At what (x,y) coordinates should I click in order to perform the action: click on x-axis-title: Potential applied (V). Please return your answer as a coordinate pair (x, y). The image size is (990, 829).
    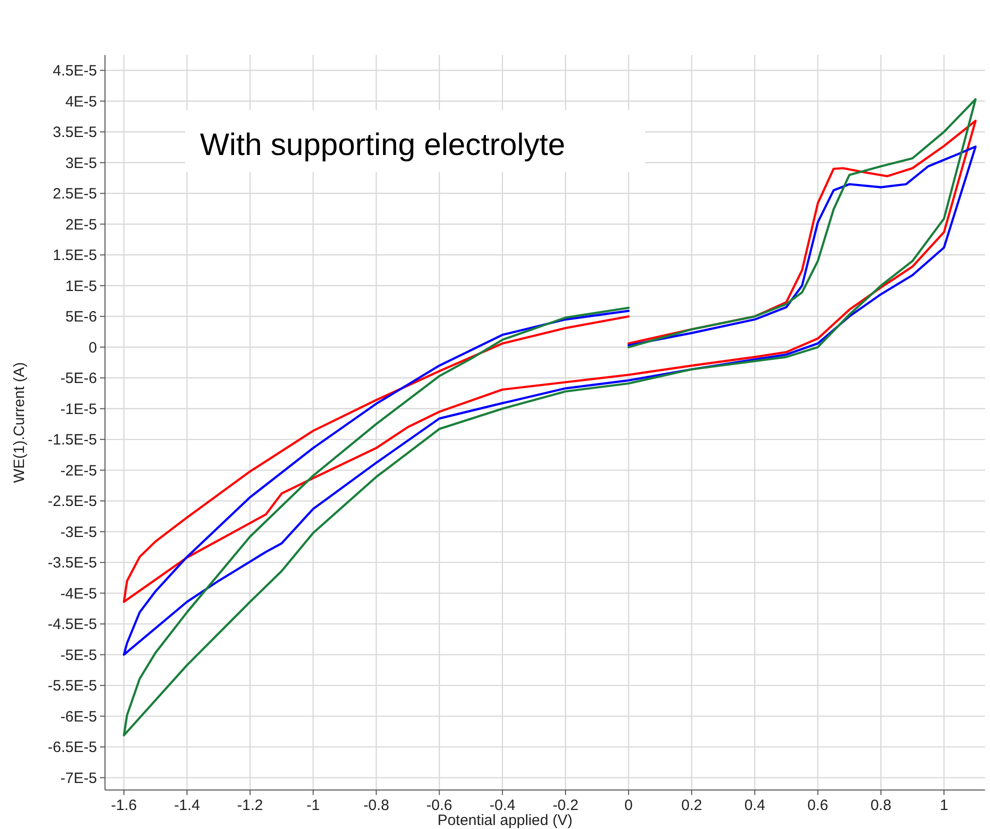
    Looking at the image, I should click on (505, 820).